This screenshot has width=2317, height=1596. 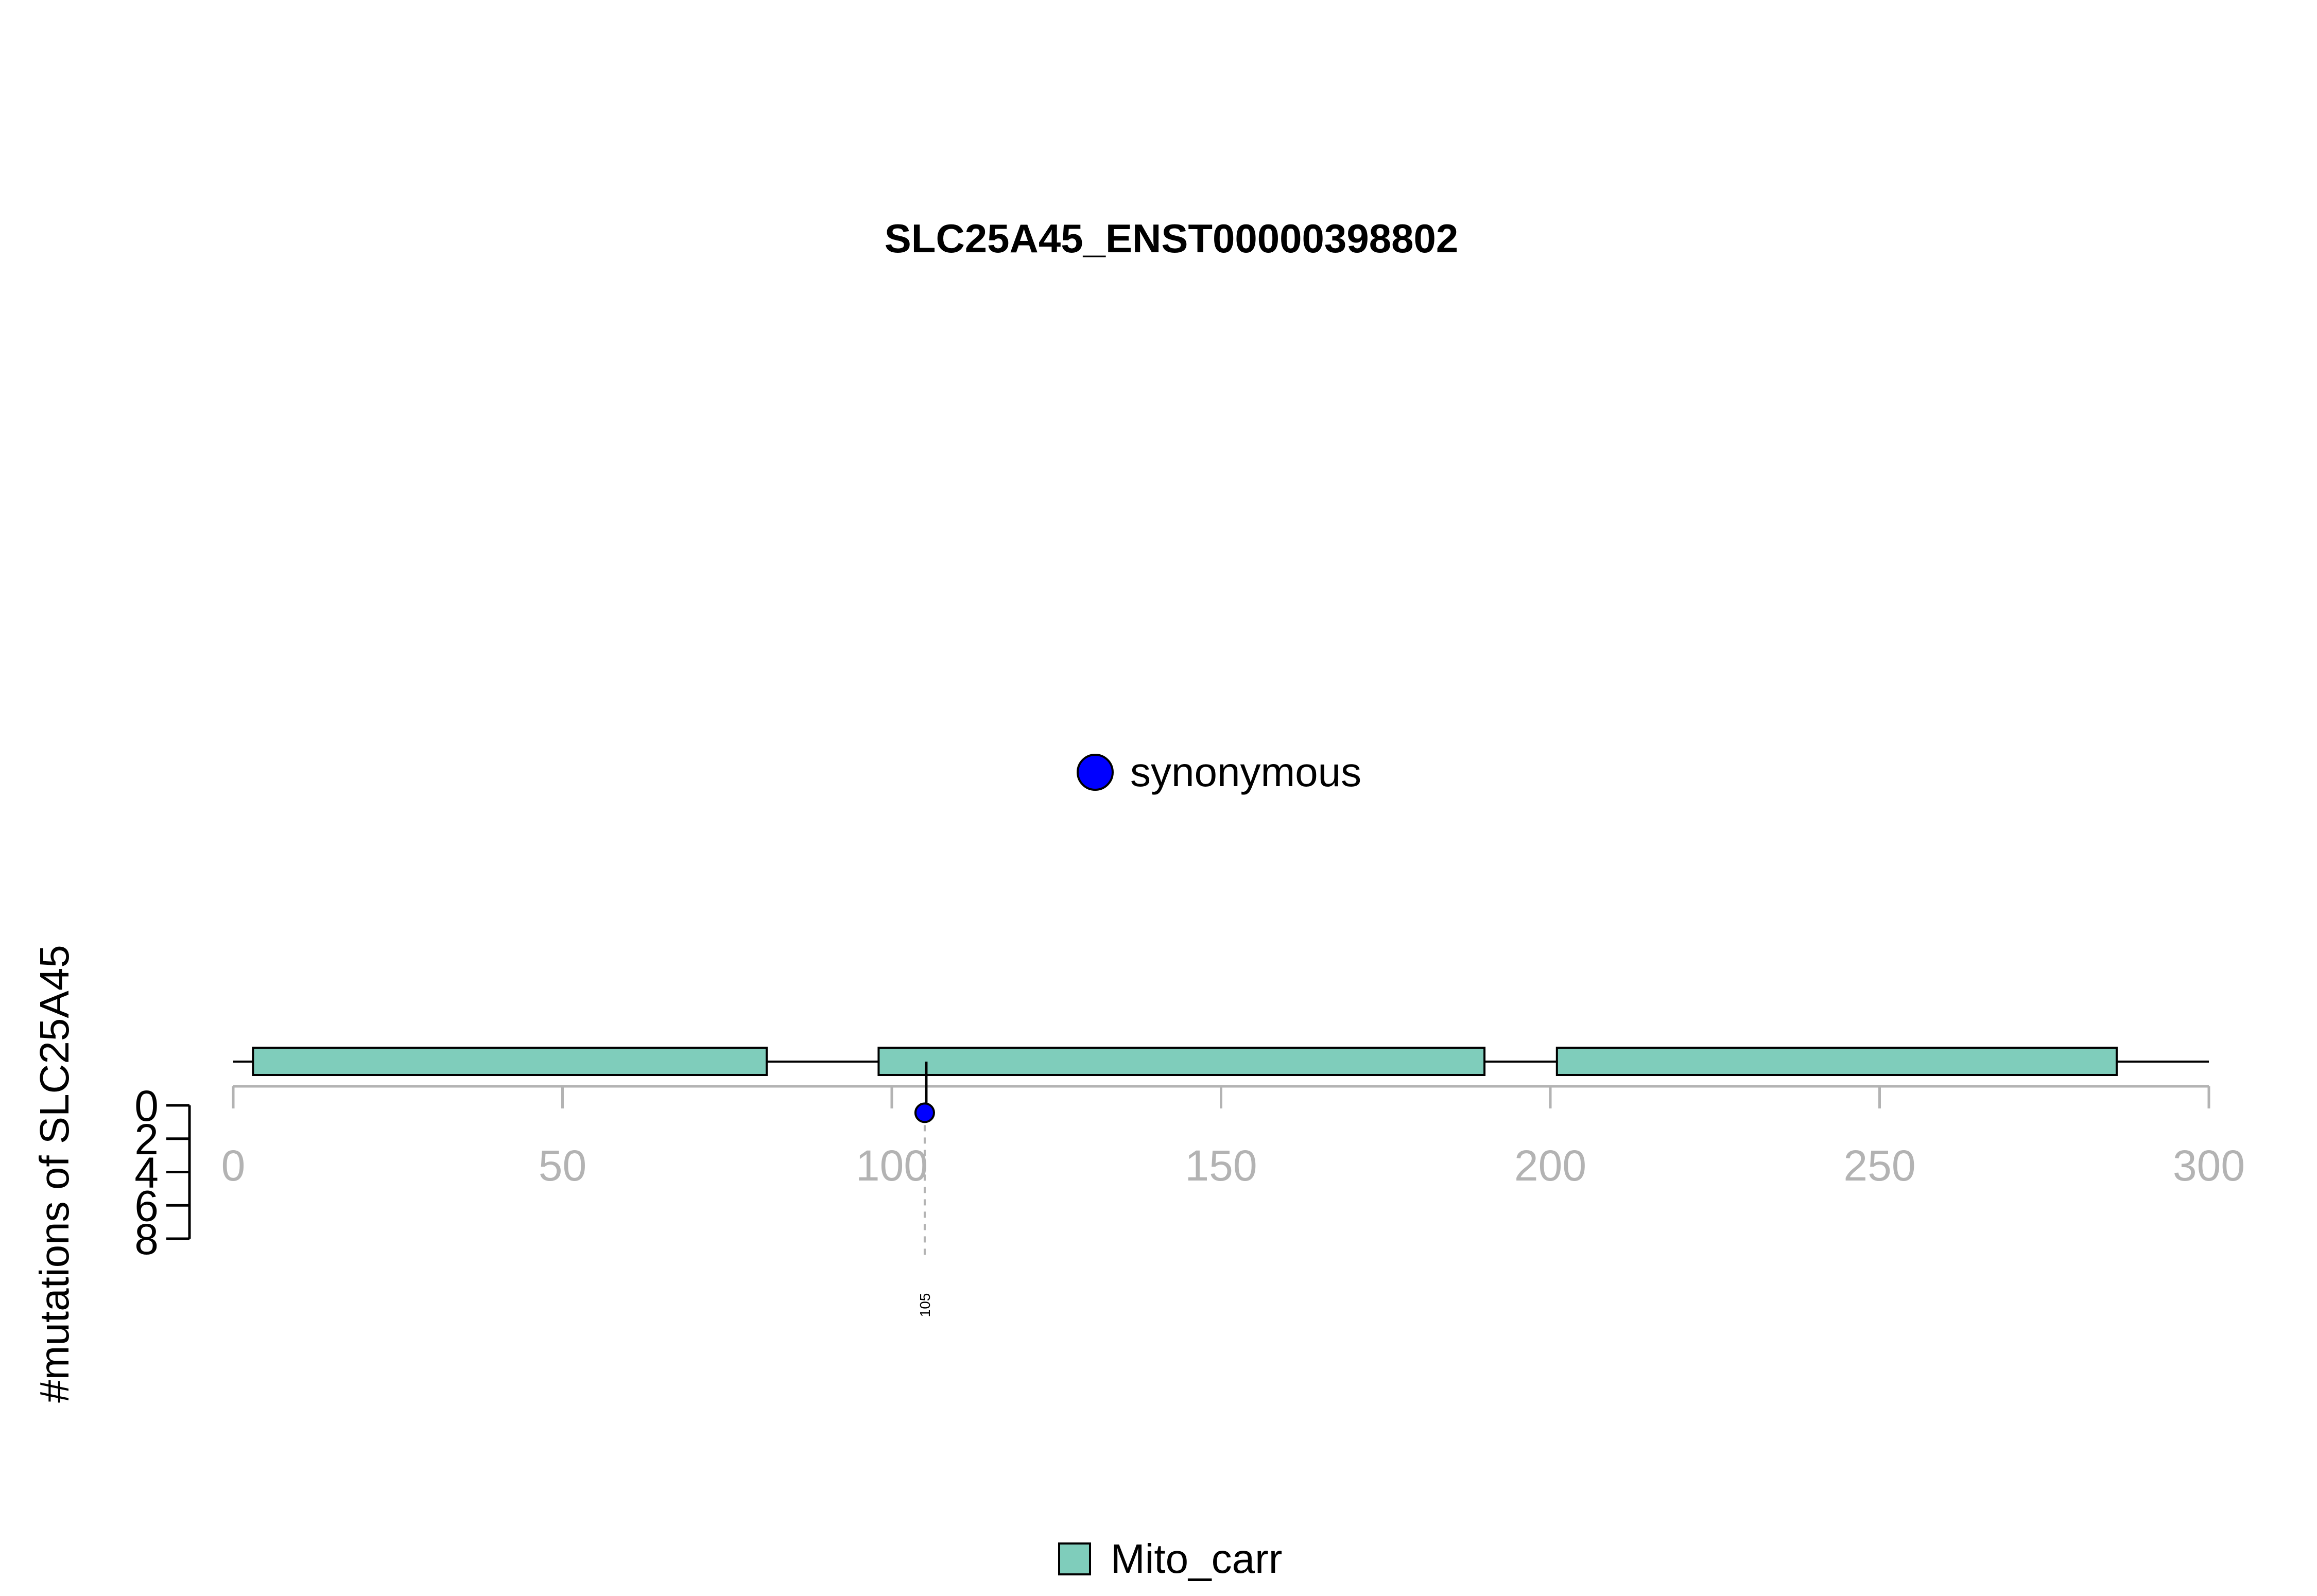 I want to click on mutation-synonymous-point, so click(x=924, y=1113).